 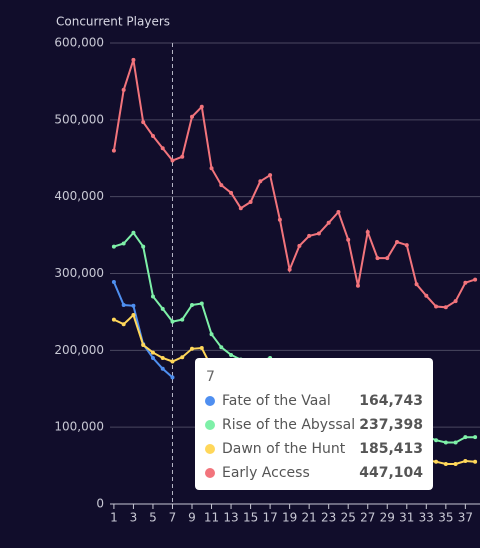 I want to click on tooltip-box, so click(x=314, y=424).